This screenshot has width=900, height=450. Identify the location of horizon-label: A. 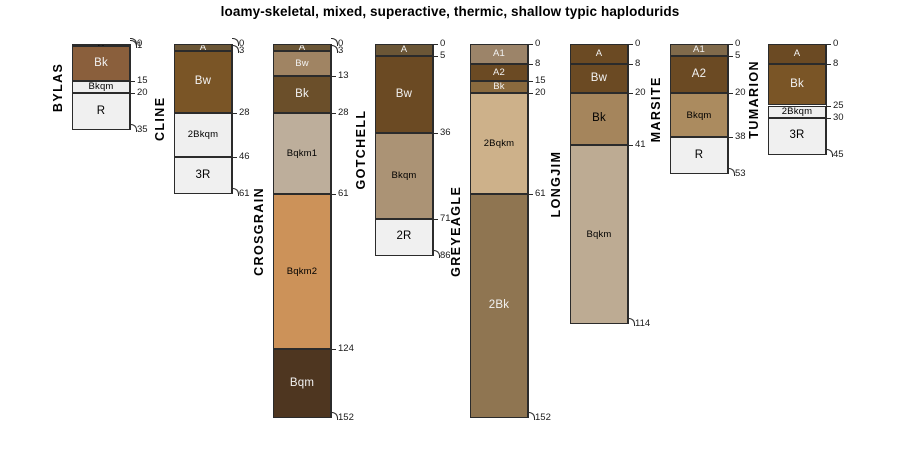
(797, 54).